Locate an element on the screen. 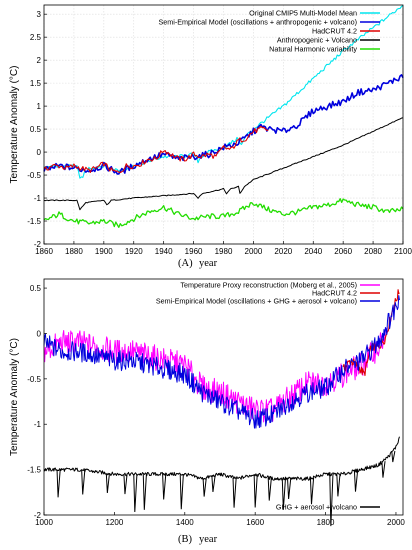 Image resolution: width=412 pixels, height=550 pixels. x-tick-label: 1920 is located at coordinates (134, 251).